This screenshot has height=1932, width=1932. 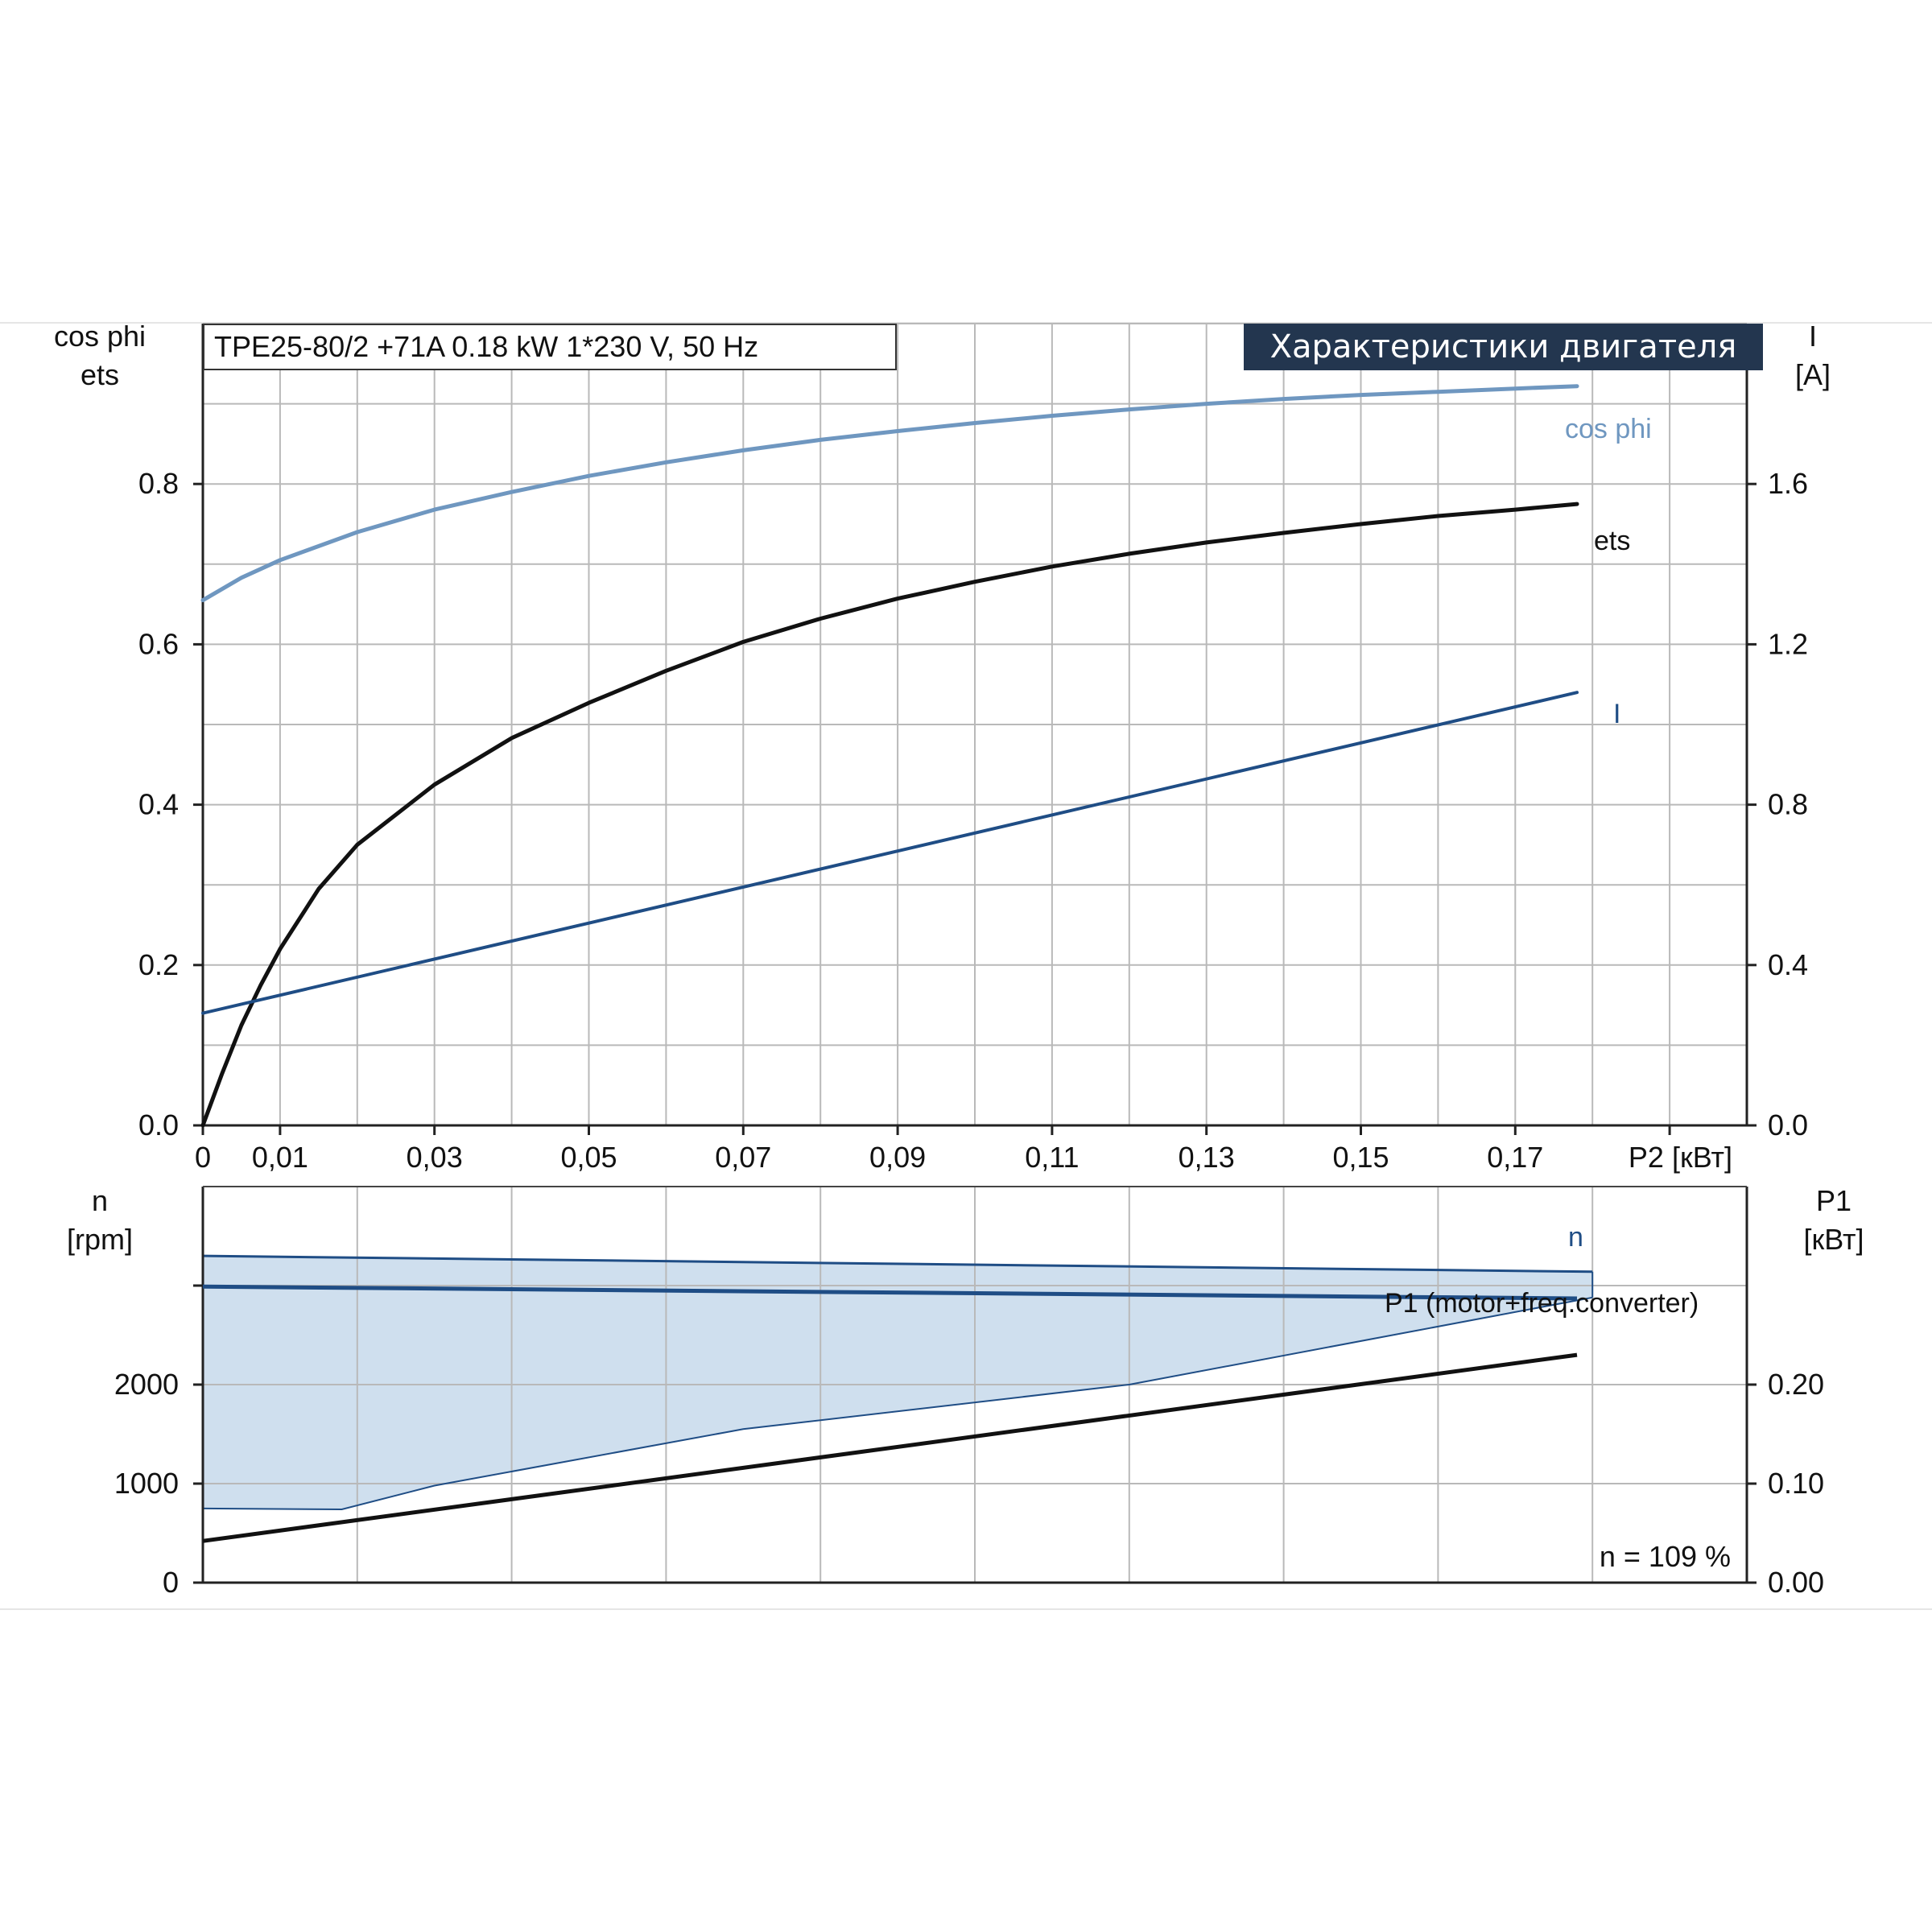 I want to click on y-left-tick-label: 0.0, so click(x=158, y=1124).